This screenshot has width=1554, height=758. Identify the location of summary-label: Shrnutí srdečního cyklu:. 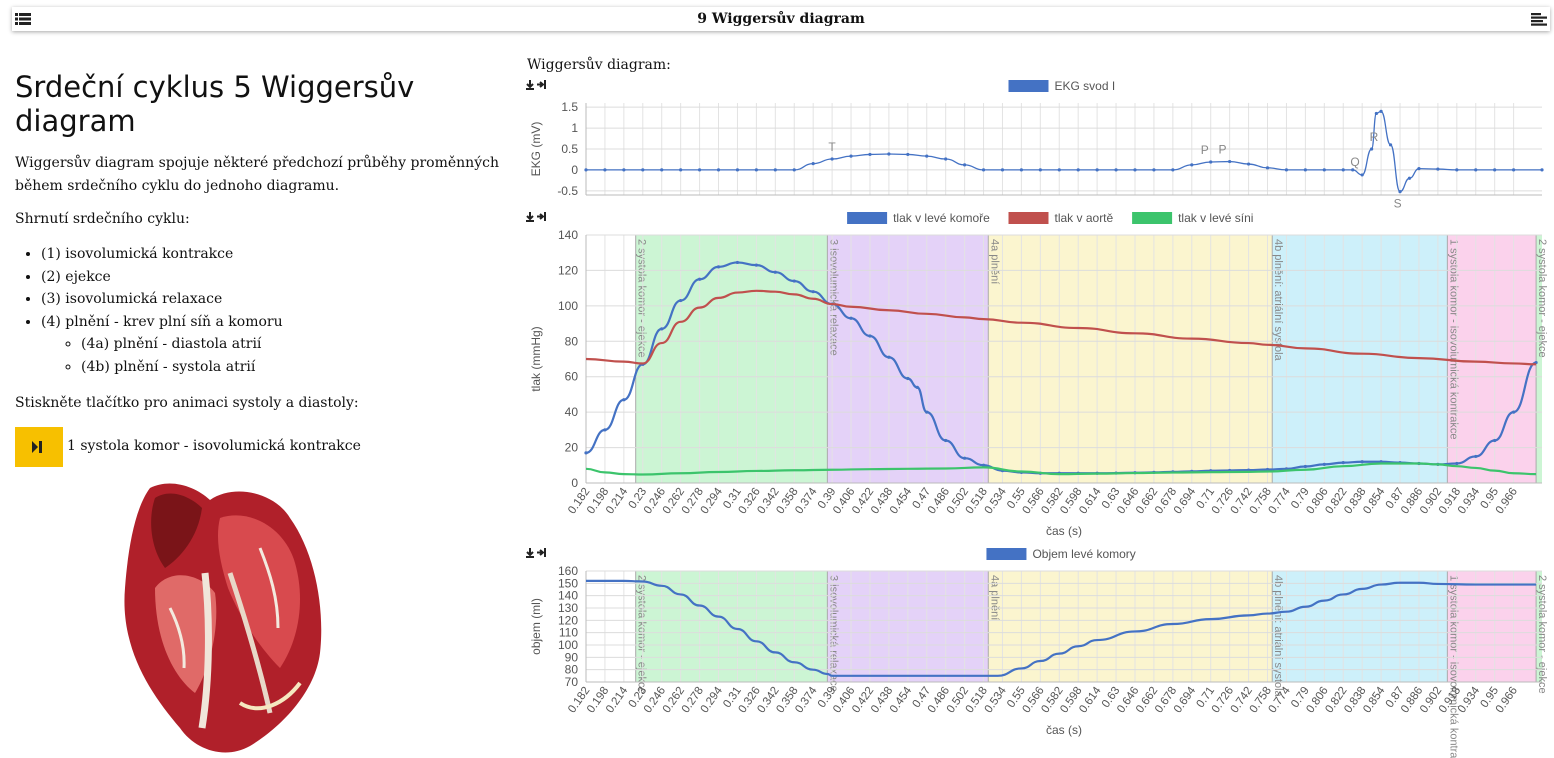
(102, 219).